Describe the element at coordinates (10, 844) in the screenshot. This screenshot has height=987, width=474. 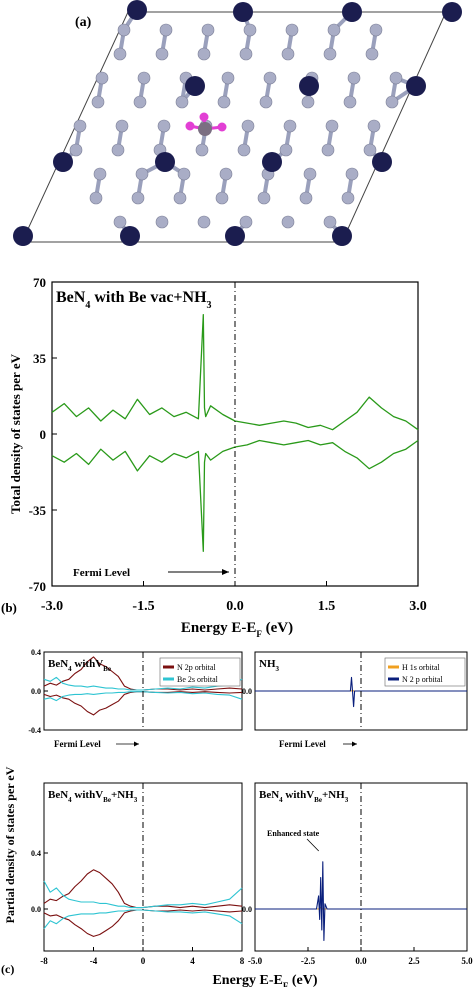
I see `chart-c-ylabel: Partial density of states per eV` at that location.